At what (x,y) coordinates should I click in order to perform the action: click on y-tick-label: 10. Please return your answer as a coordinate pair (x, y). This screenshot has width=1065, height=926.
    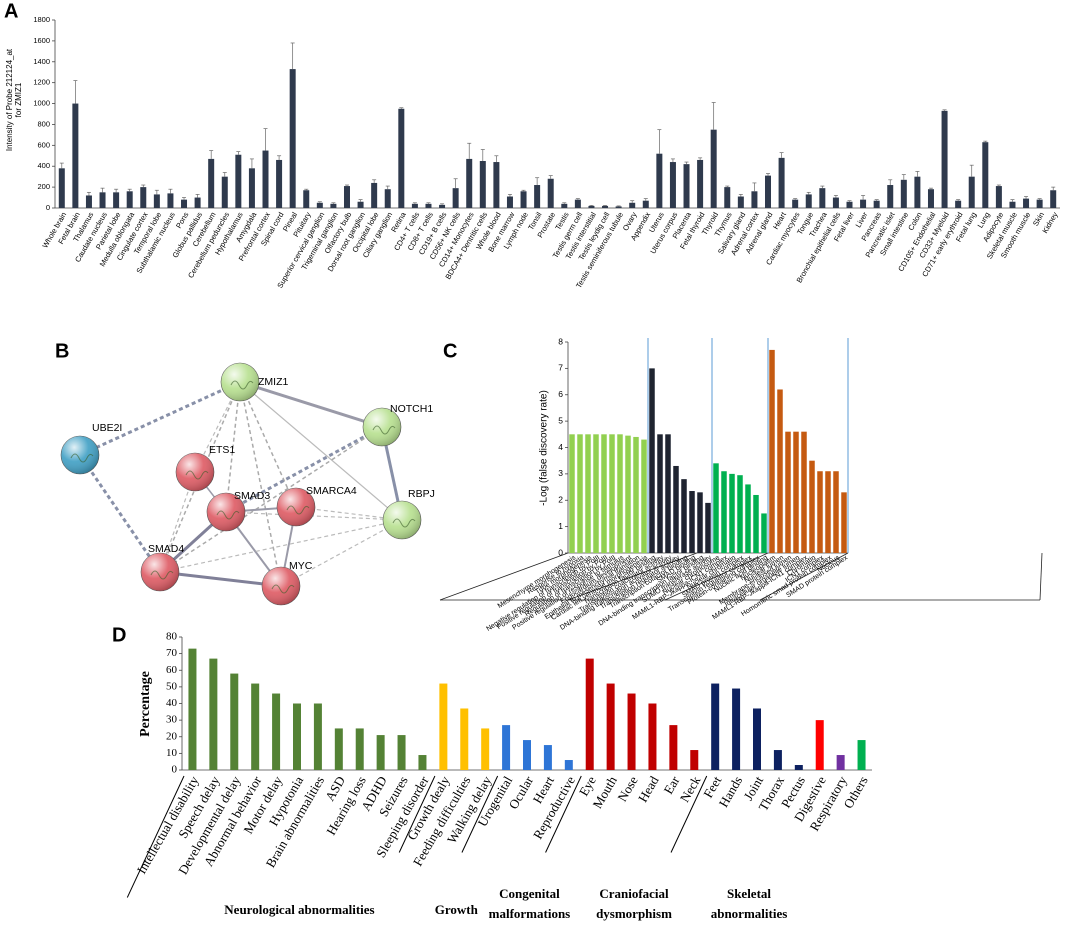
    Looking at the image, I should click on (172, 753).